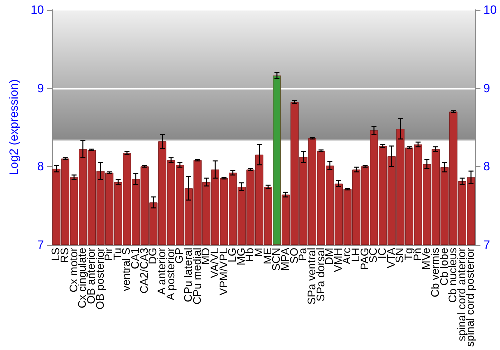 The image size is (500, 350). Describe the element at coordinates (487, 88) in the screenshot. I see `y2-tick-label: 9` at that location.